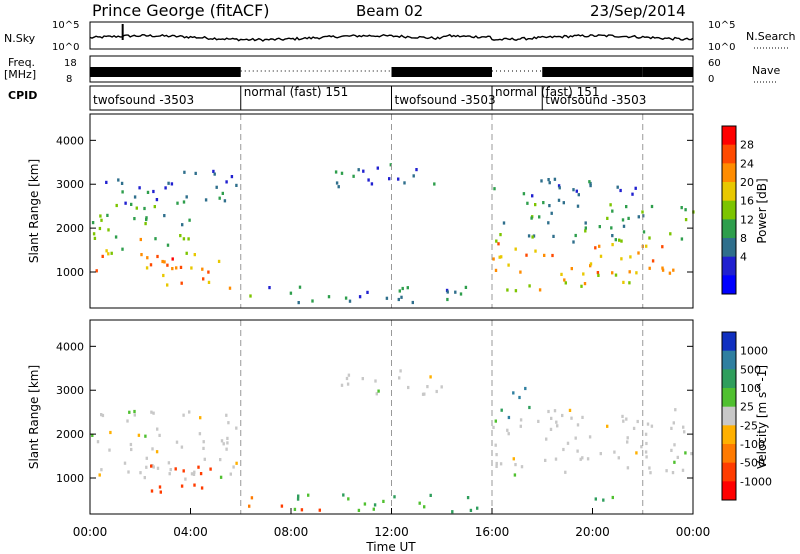 The width and height of the screenshot is (800, 554). Describe the element at coordinates (291, 532) in the screenshot. I see `x-tick-label-2: 08:00` at that location.